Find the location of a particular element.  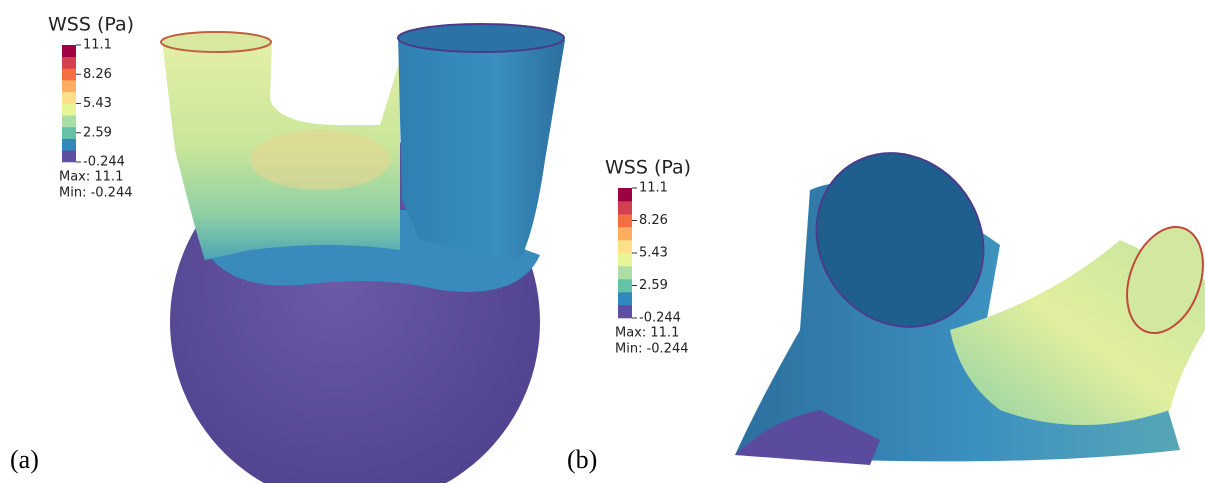

panel-label: (a) is located at coordinates (24, 459).